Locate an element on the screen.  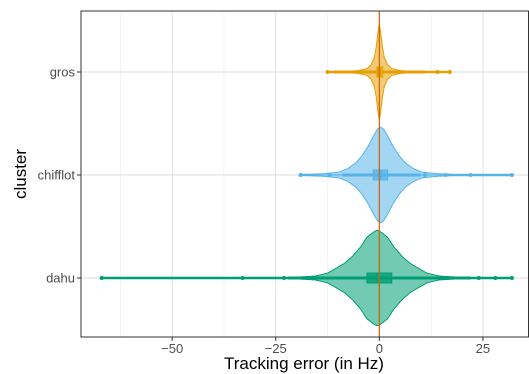
x-tick-label: −50 is located at coordinates (172, 348).